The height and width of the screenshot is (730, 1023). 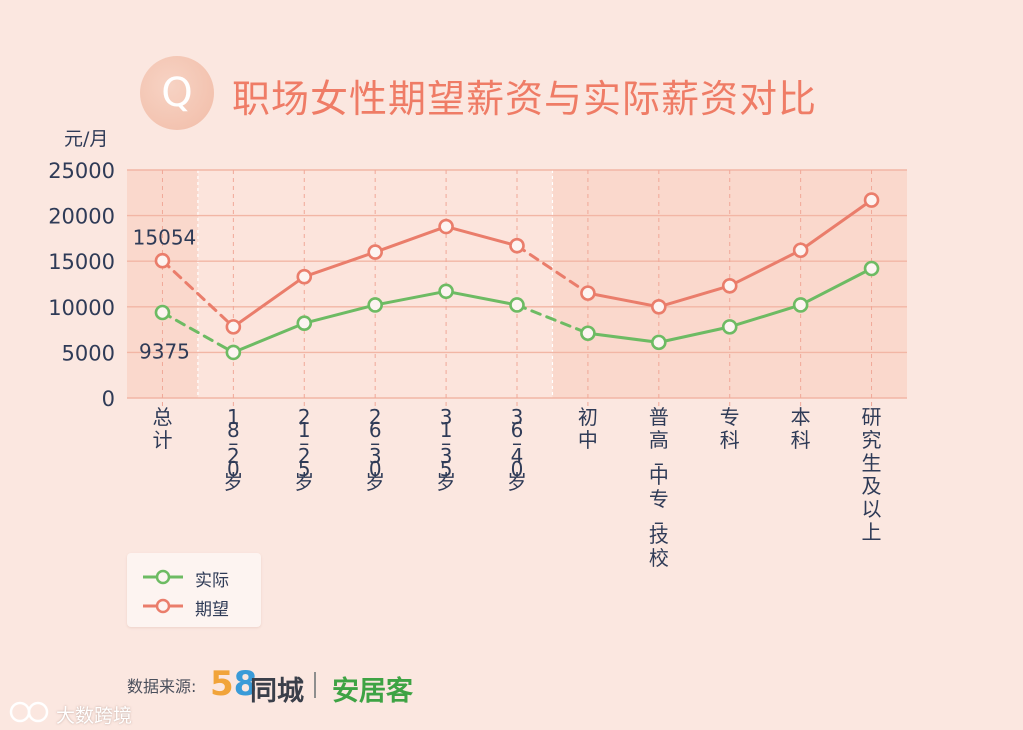 I want to click on x-tick-label: 1 8–2 0 岁, so click(x=233, y=449).